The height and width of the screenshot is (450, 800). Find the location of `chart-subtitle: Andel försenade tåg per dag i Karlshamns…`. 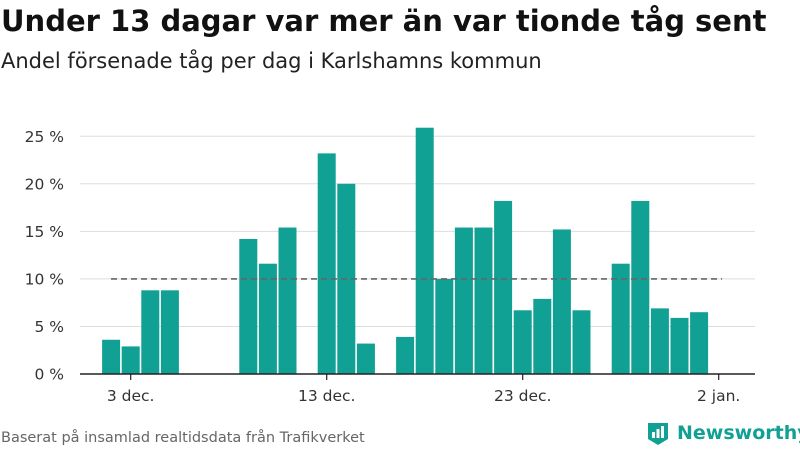

chart-subtitle: Andel försenade tåg per dag i Karlshamns… is located at coordinates (271, 61).